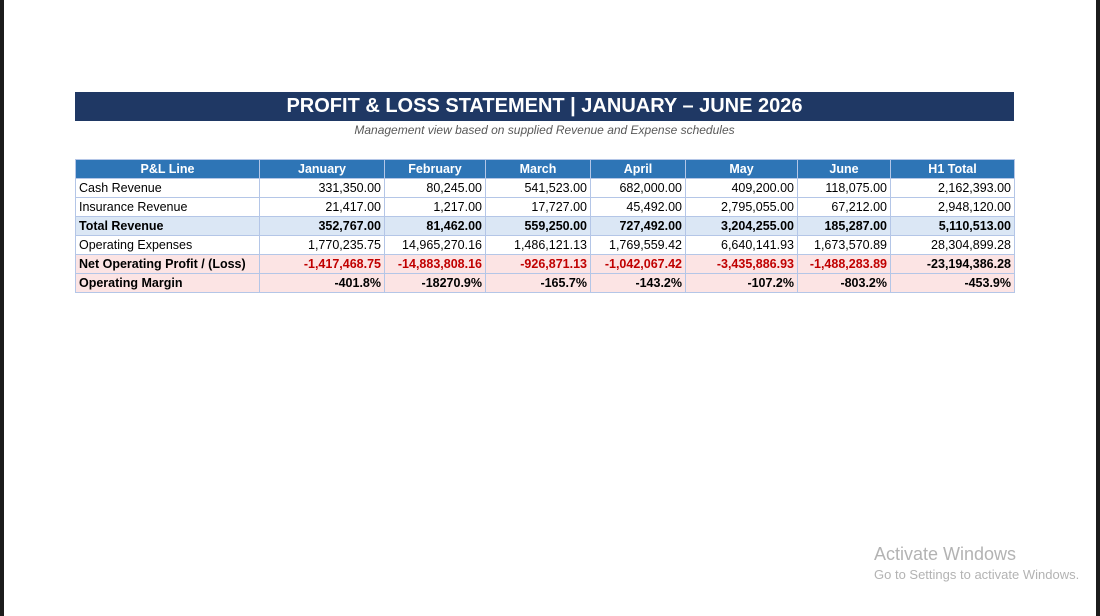  Describe the element at coordinates (538, 188) in the screenshot. I see `cell-march: 541,523.00` at that location.